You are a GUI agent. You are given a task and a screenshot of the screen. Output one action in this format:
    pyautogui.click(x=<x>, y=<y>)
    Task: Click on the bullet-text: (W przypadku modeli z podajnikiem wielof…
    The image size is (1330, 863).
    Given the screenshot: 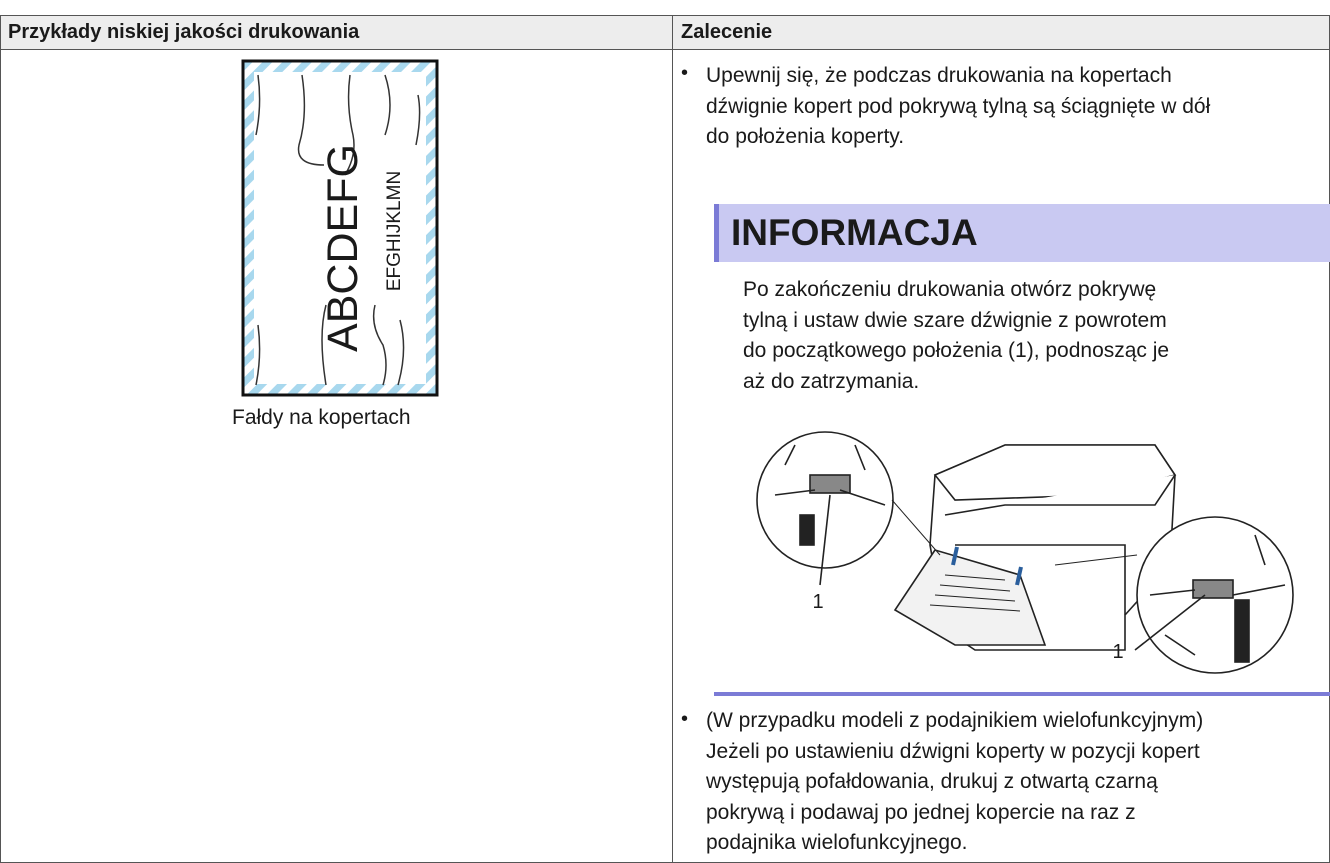 What is the action you would take?
    pyautogui.click(x=954, y=782)
    